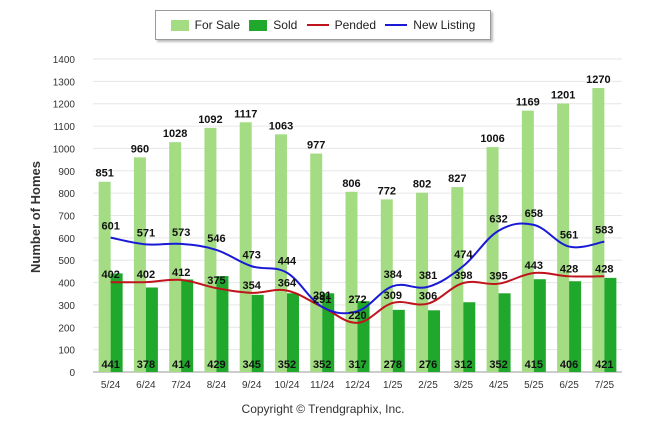 The width and height of the screenshot is (646, 434). What do you see at coordinates (393, 275) in the screenshot?
I see `new-listing-value-label: 384` at bounding box center [393, 275].